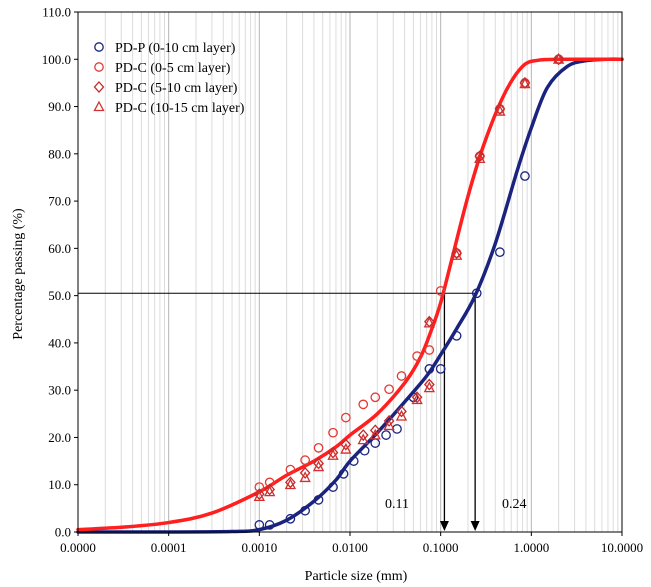 This screenshot has height=587, width=651. What do you see at coordinates (18, 274) in the screenshot?
I see `y-axis-title: Percentage passing (%)` at bounding box center [18, 274].